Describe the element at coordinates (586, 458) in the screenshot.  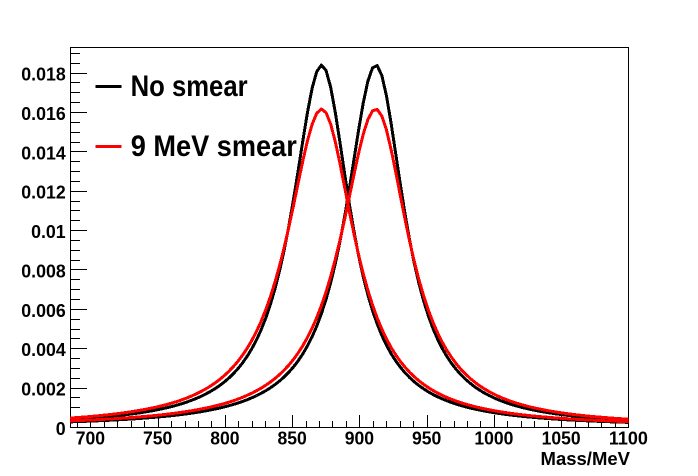
I see `svg-text: Mass/MeV` at that location.